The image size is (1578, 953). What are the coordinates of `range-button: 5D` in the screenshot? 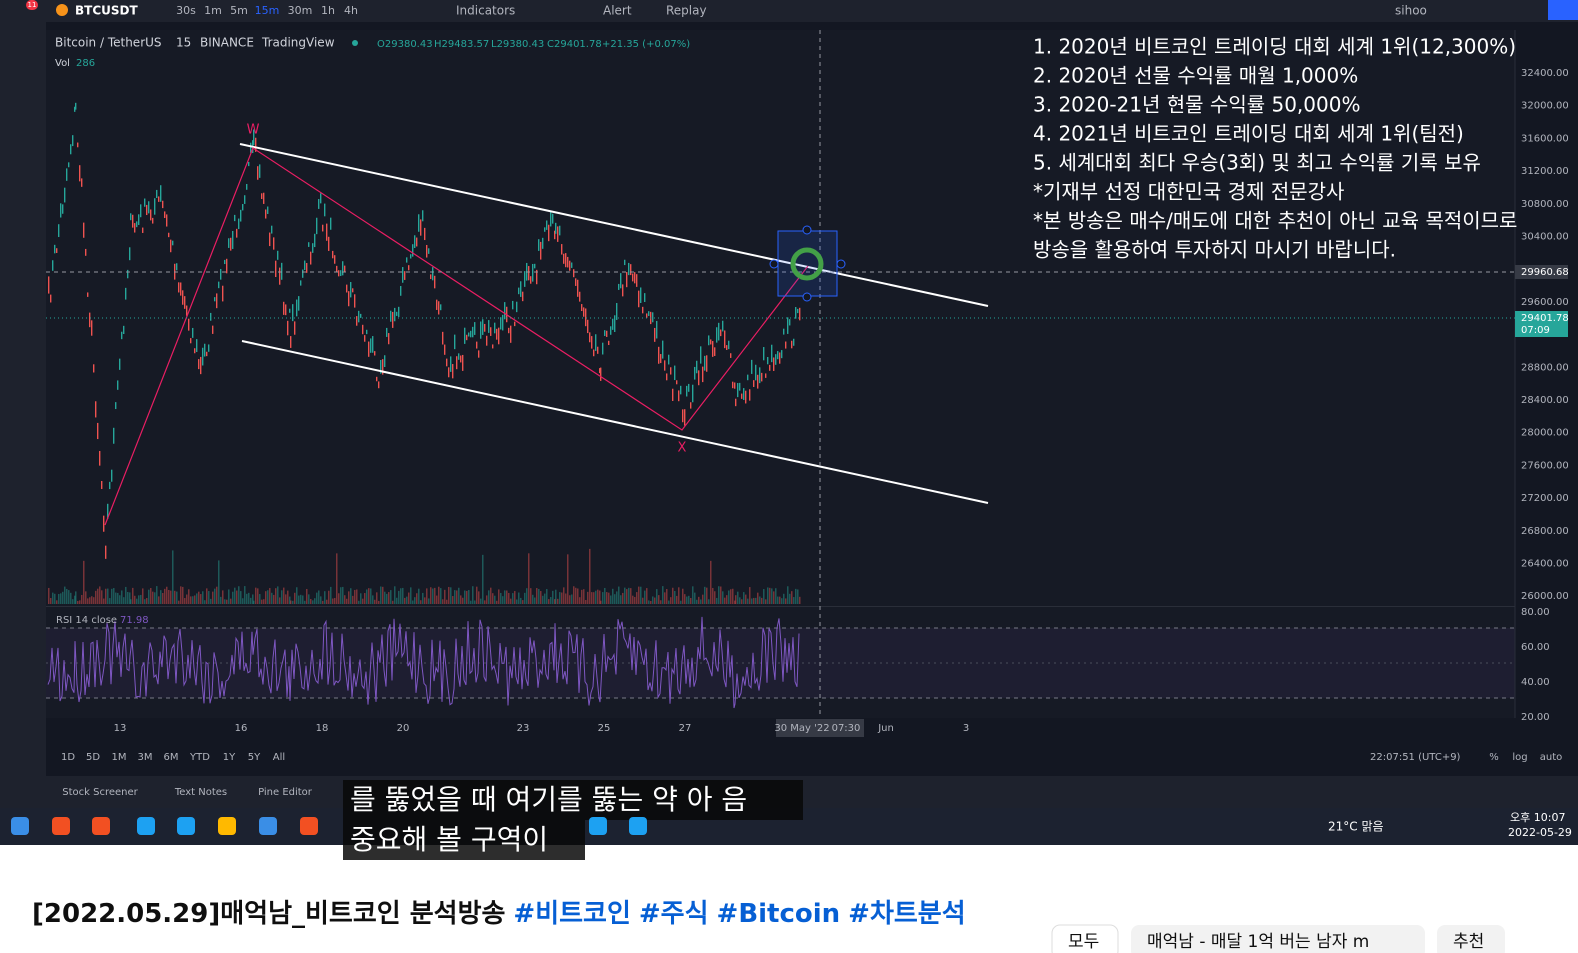 It's located at (93, 757).